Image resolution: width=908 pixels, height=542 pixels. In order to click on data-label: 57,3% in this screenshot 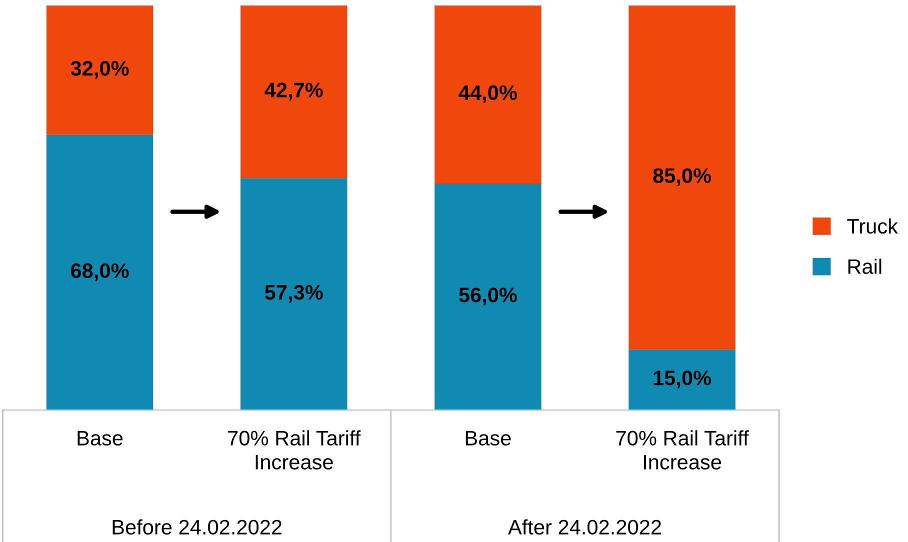, I will do `click(293, 293)`.